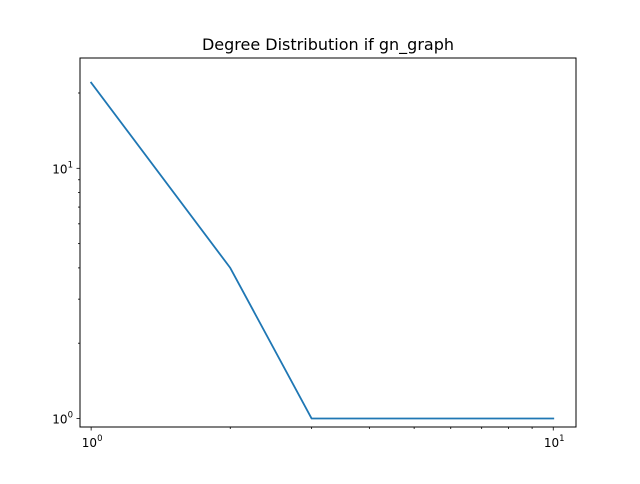 The width and height of the screenshot is (640, 484). I want to click on x-tick-label-exponent: 0, so click(99, 439).